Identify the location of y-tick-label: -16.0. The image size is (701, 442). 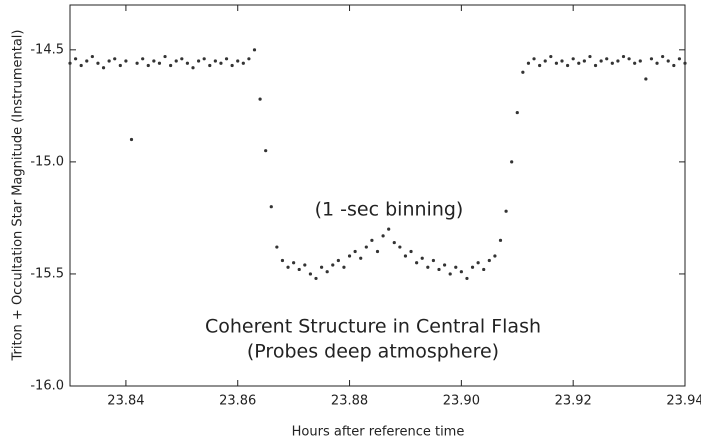
(47, 386).